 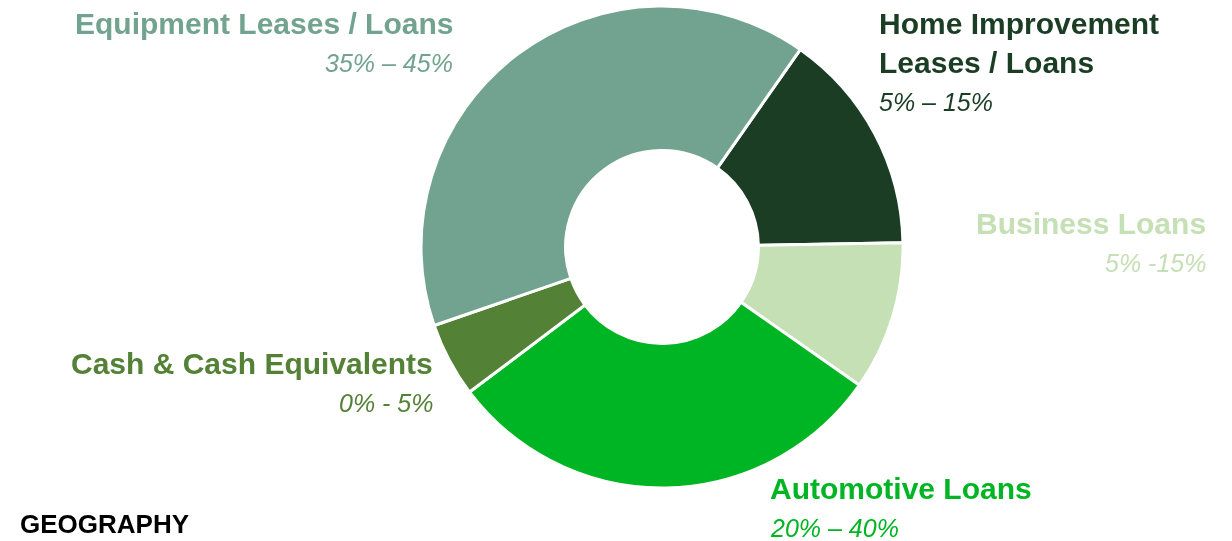 What do you see at coordinates (264, 23) in the screenshot?
I see `slice-label: Equipment Leases / Loans` at bounding box center [264, 23].